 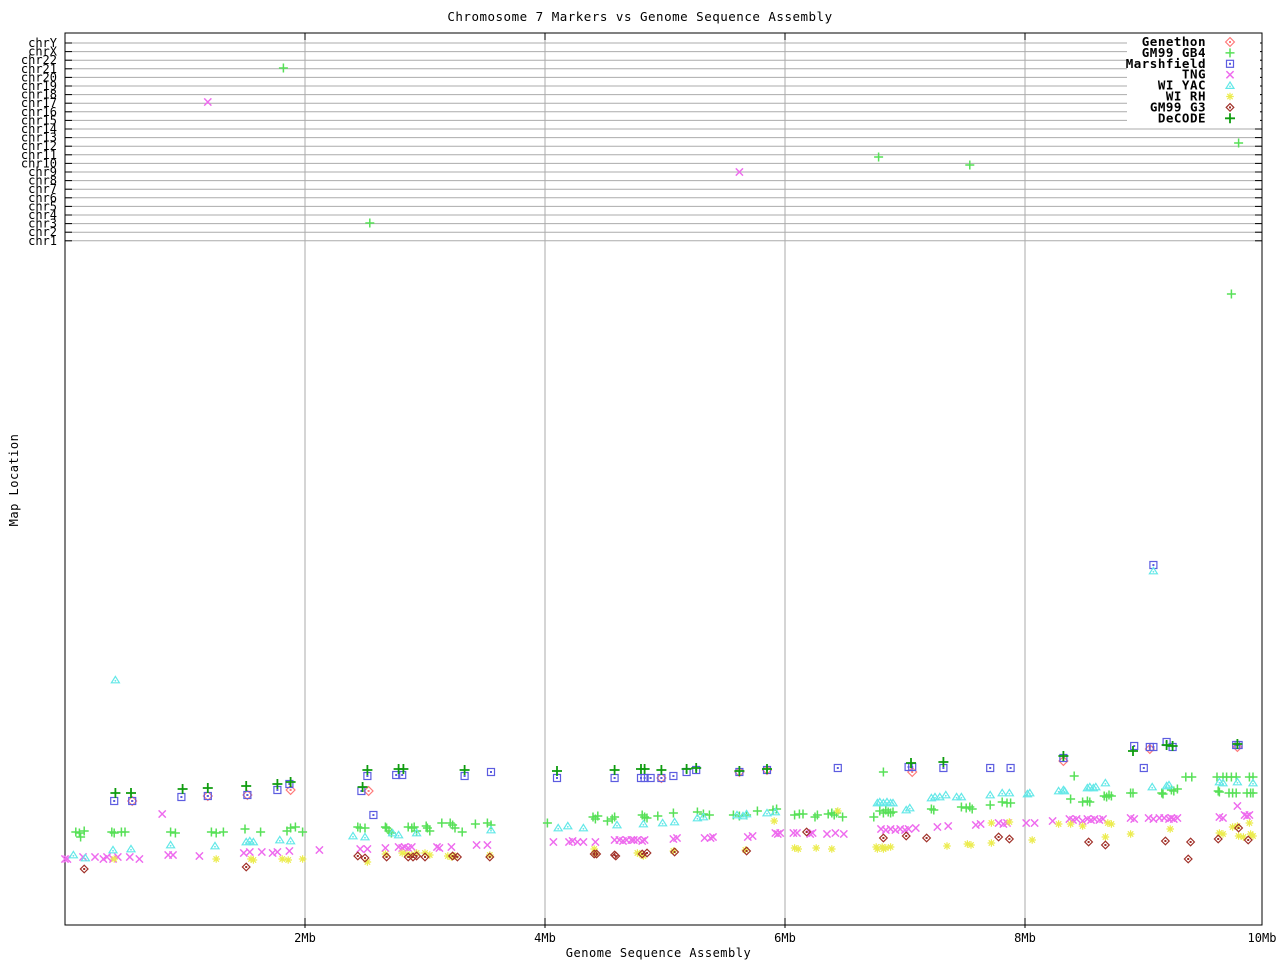 I want to click on legend-background, so click(x=1193, y=80).